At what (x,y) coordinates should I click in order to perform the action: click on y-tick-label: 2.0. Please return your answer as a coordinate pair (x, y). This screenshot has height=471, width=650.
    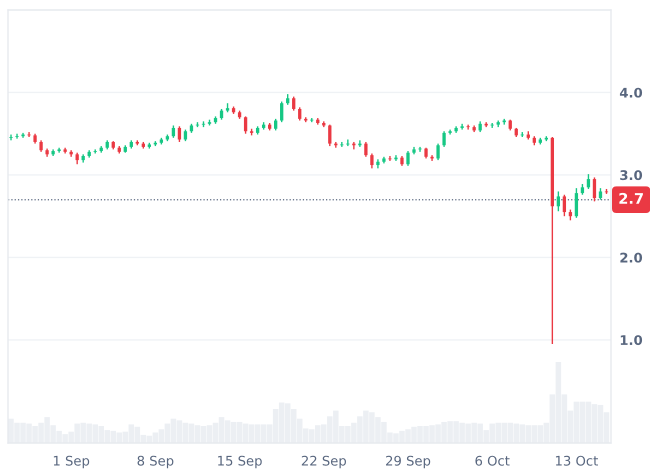
    Looking at the image, I should click on (631, 257).